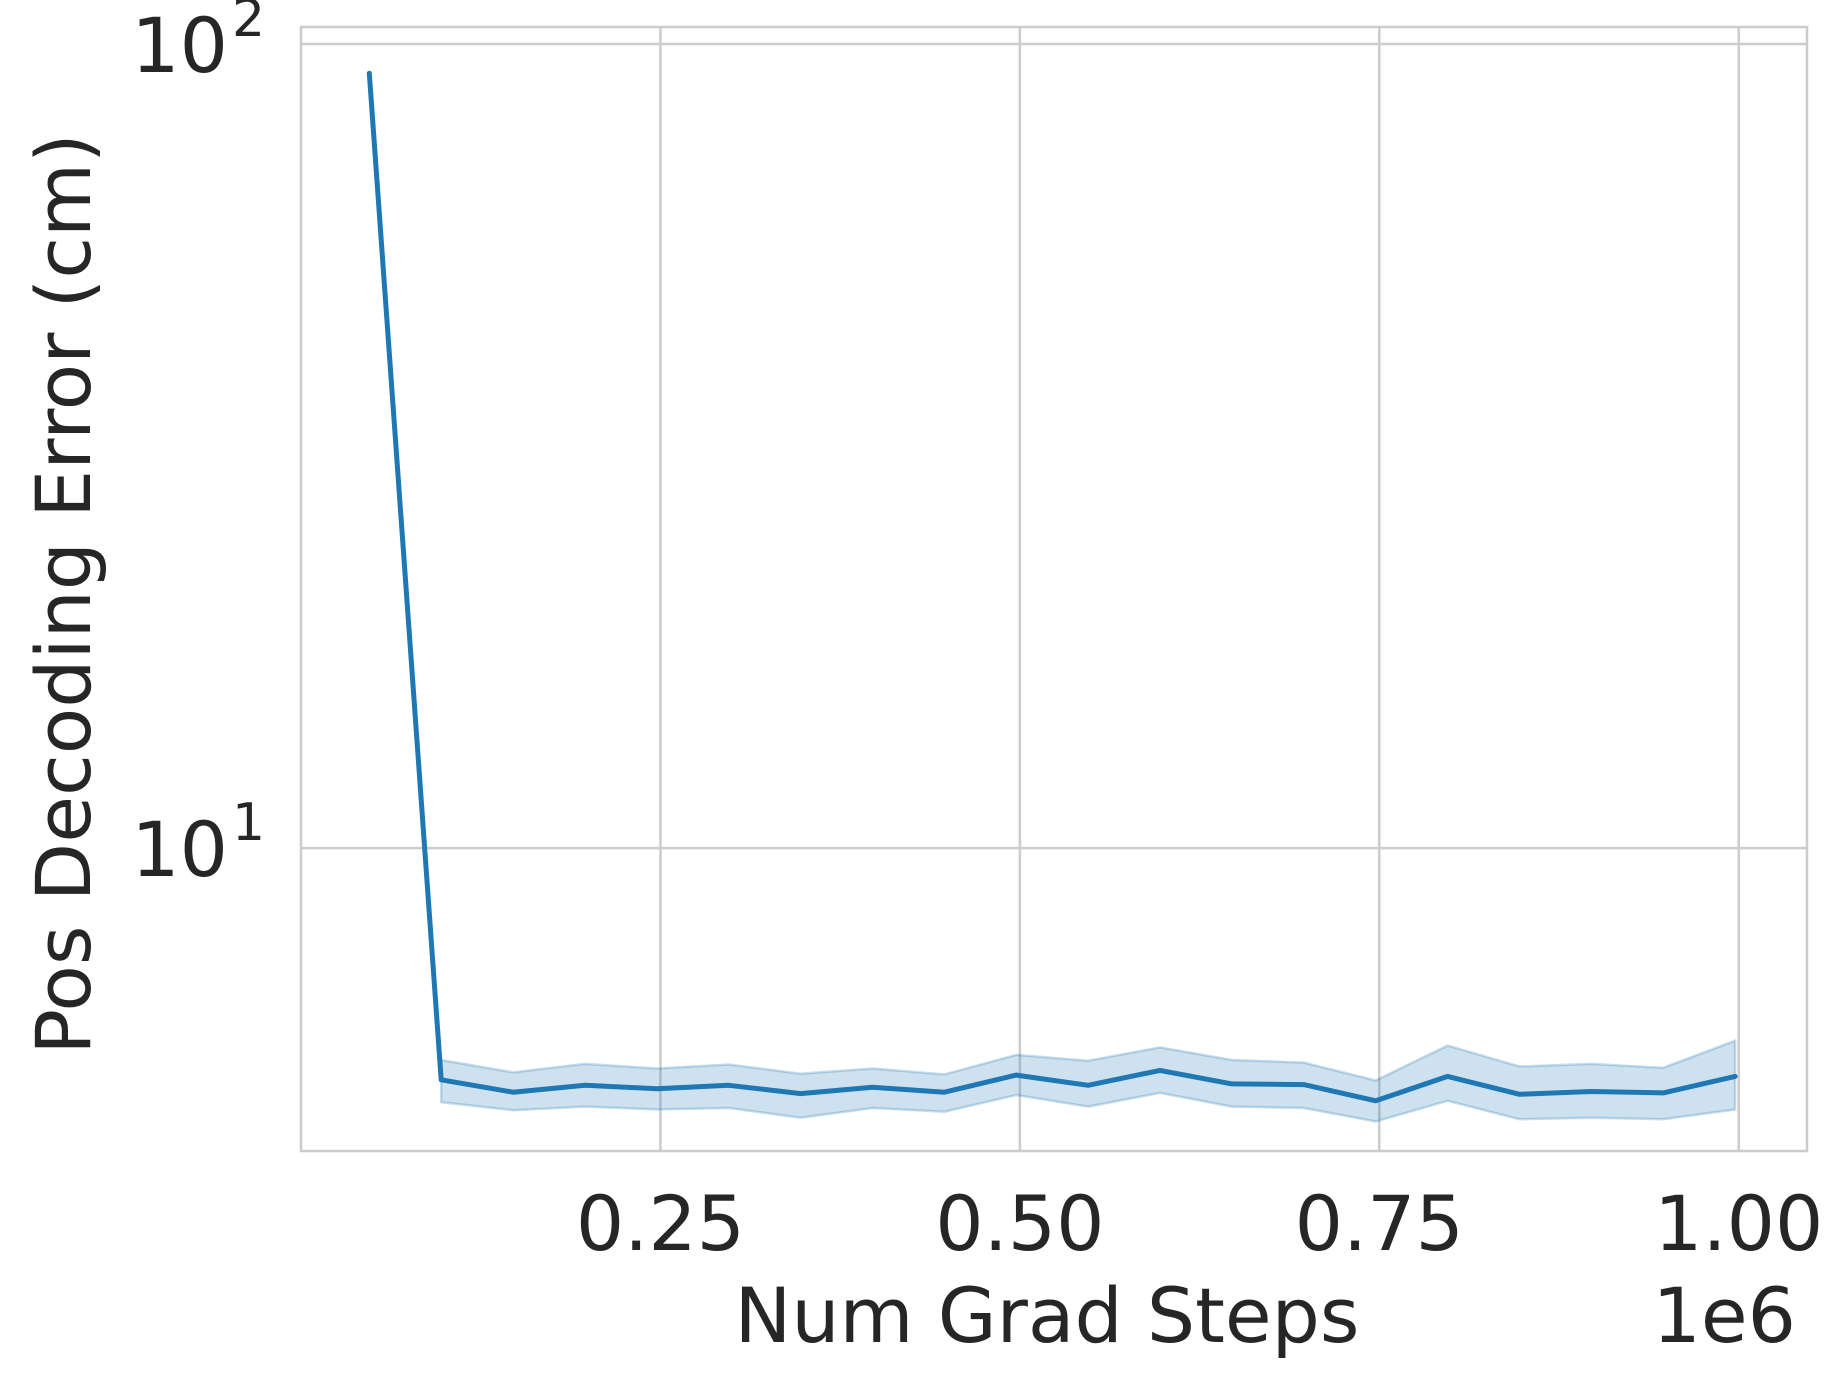  Describe the element at coordinates (248, 24) in the screenshot. I see `y-tick-exponent: 2` at that location.